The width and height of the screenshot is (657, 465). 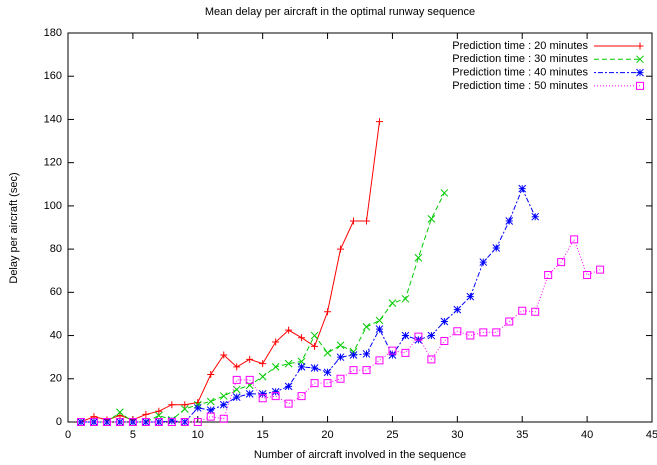 I want to click on y-tick-label: 40, so click(x=56, y=335).